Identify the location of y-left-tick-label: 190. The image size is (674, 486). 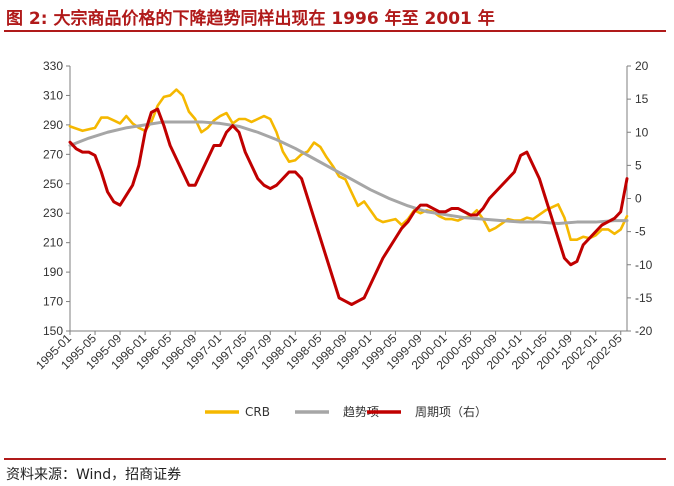
(53, 272).